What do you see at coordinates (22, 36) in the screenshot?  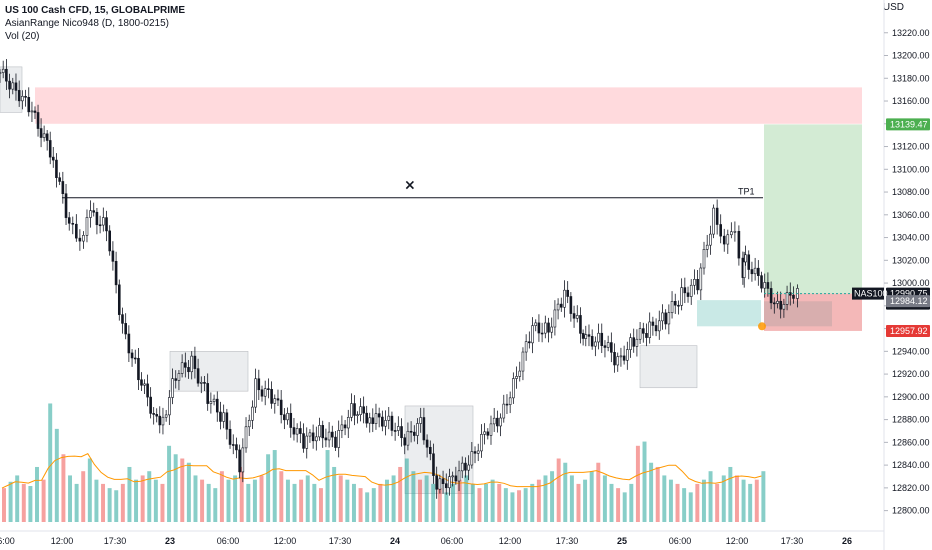 I see `legend-volume: Vol (20)` at bounding box center [22, 36].